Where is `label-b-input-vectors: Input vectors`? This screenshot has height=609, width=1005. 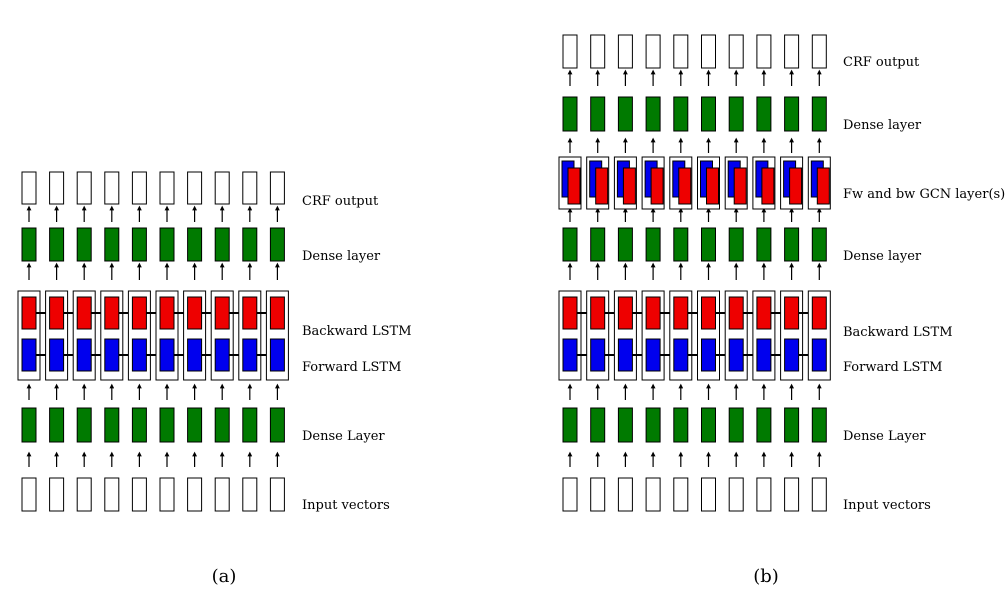
label-b-input-vectors: Input vectors is located at coordinates (887, 505).